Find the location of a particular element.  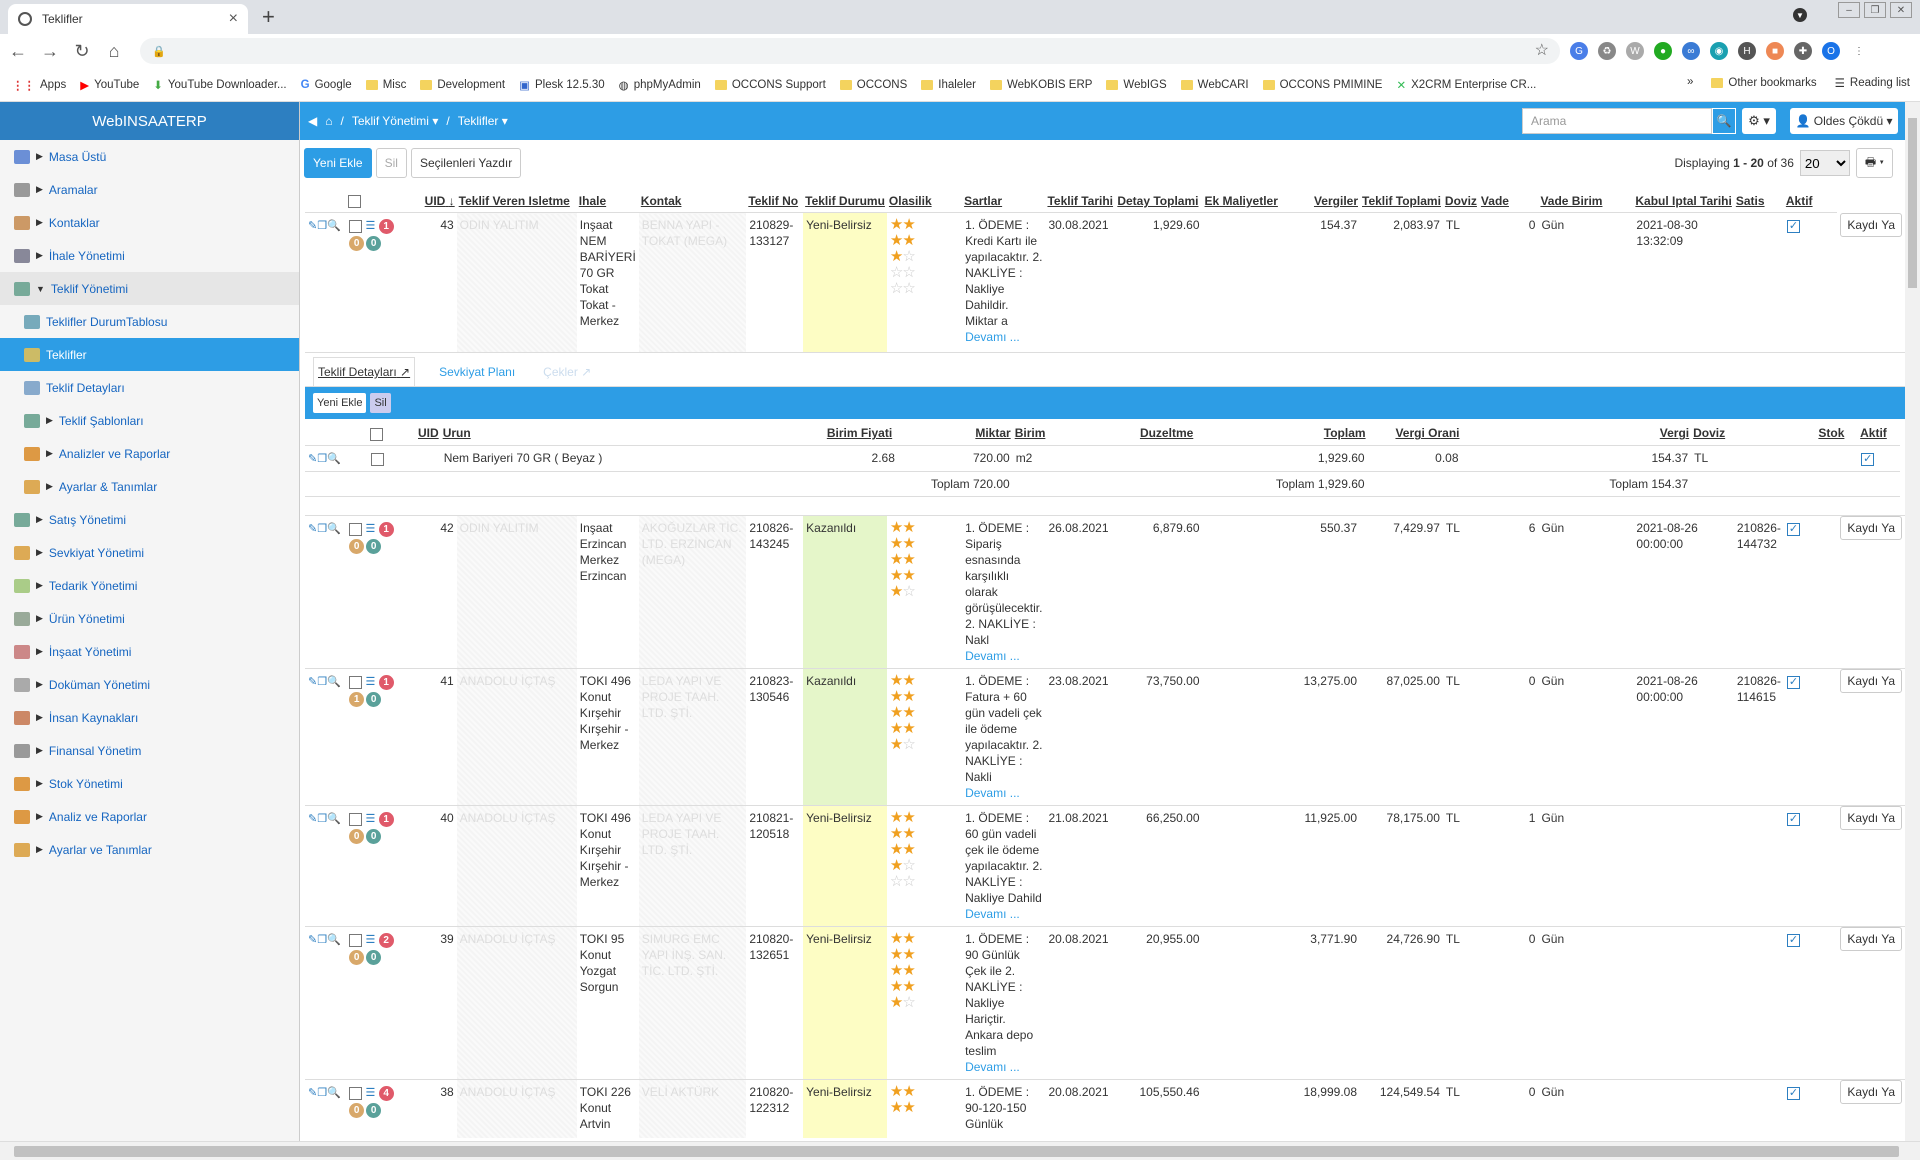

sidebar-item-dokuman: ▶ Doküman Yönetimi is located at coordinates (149, 684).